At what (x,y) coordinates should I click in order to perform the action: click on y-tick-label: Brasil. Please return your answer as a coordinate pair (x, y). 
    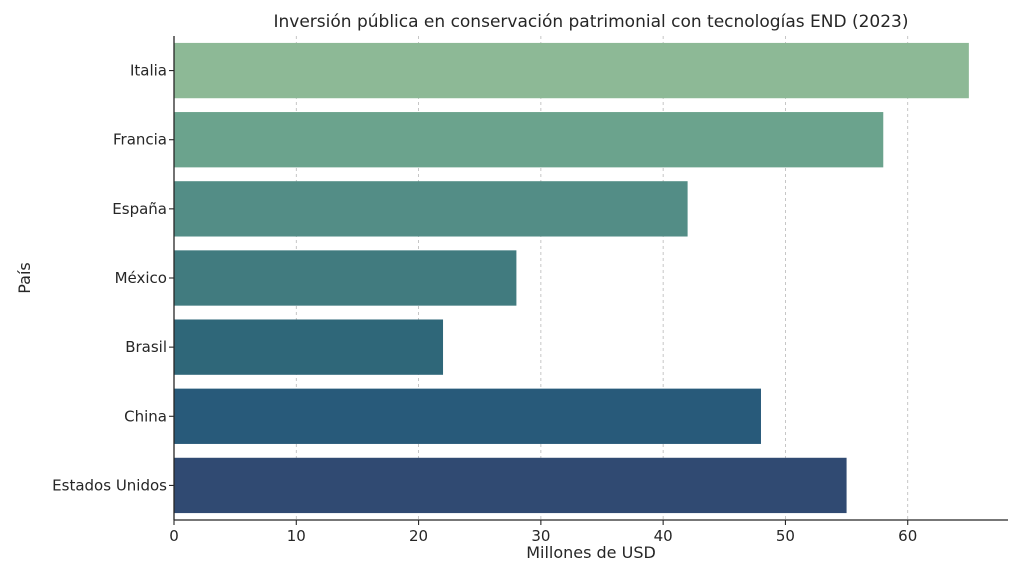
    Looking at the image, I should click on (146, 347).